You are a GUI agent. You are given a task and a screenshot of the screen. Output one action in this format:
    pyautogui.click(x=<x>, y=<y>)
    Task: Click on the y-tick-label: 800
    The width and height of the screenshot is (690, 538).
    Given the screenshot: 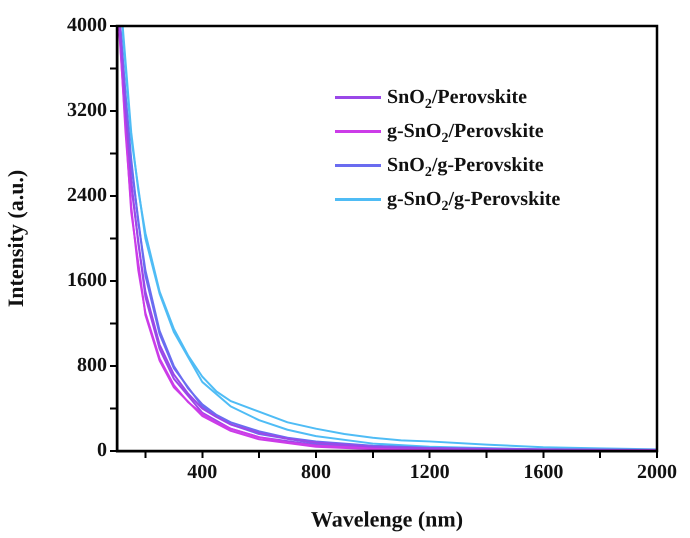 What is the action you would take?
    pyautogui.click(x=92, y=365)
    